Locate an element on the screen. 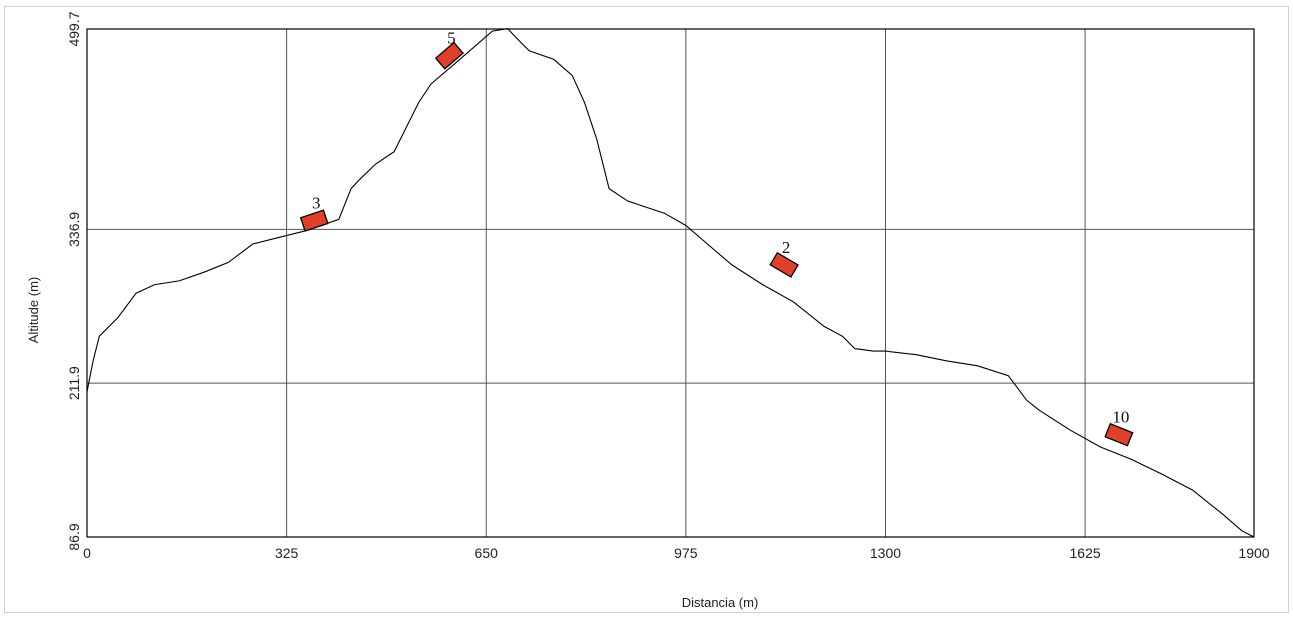 Image resolution: width=1293 pixels, height=618 pixels. x-tick-label: 0 is located at coordinates (87, 553).